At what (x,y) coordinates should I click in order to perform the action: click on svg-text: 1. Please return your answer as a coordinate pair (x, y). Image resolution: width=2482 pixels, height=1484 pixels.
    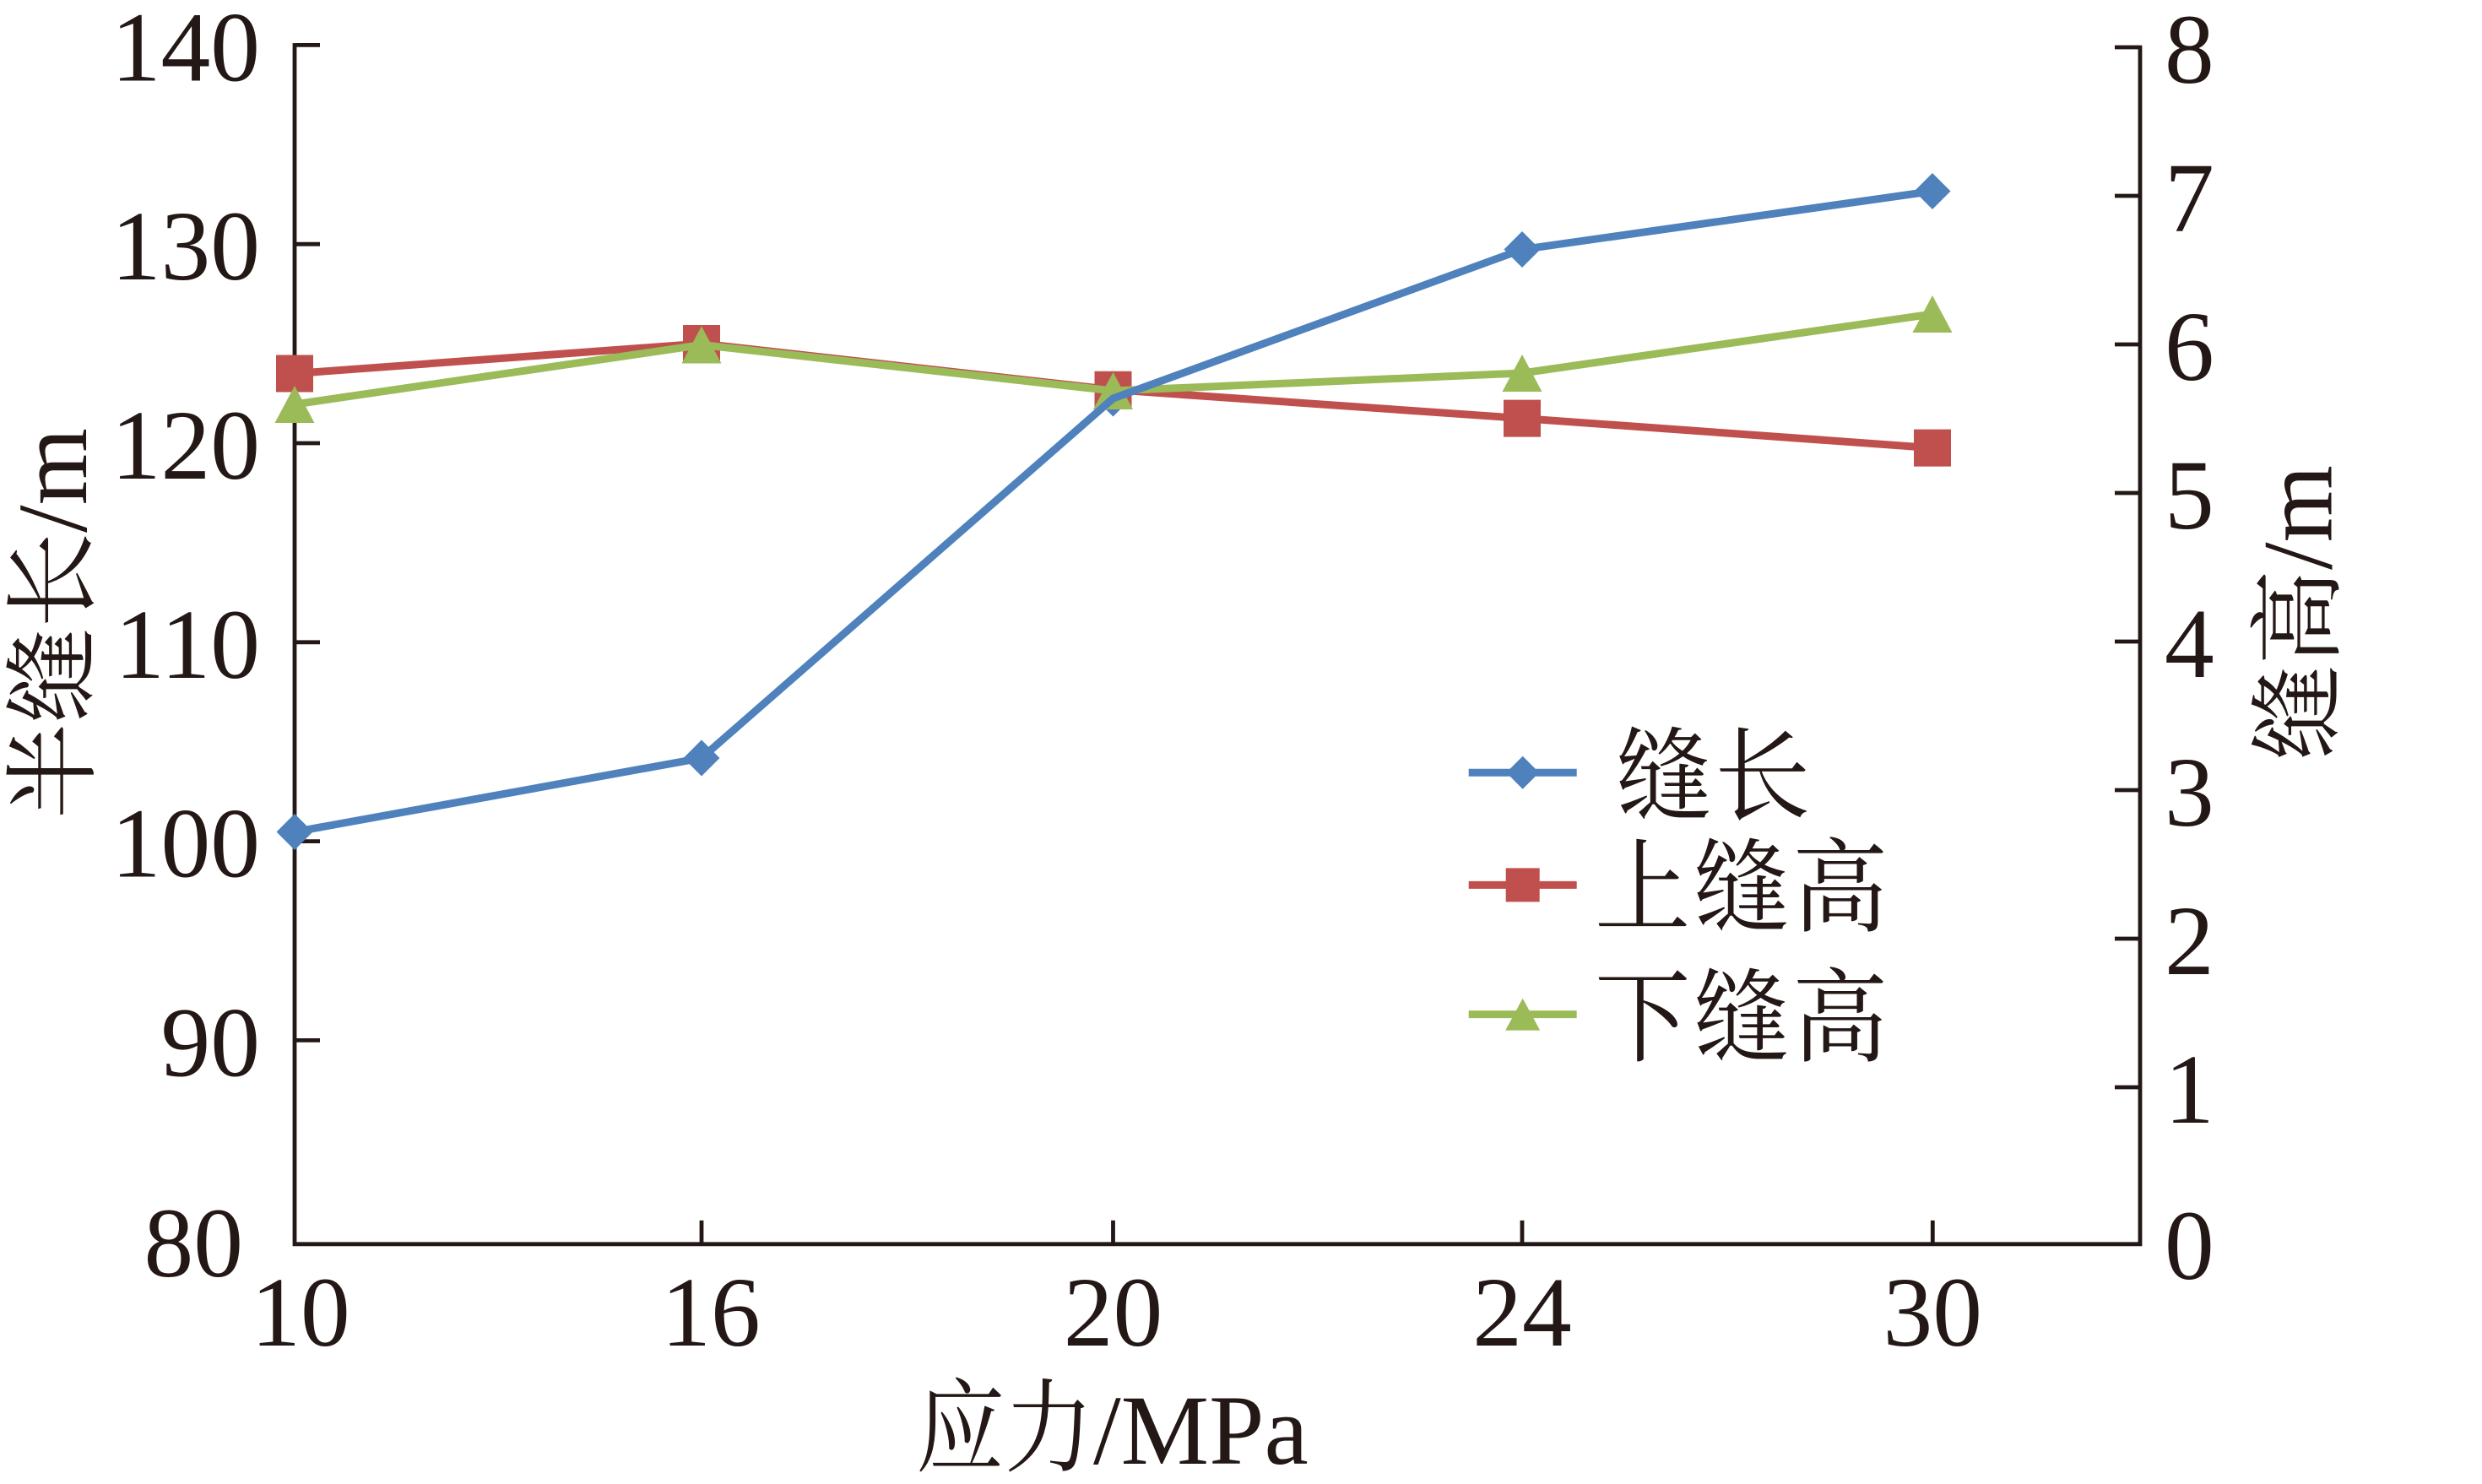
    Looking at the image, I should click on (2189, 1090).